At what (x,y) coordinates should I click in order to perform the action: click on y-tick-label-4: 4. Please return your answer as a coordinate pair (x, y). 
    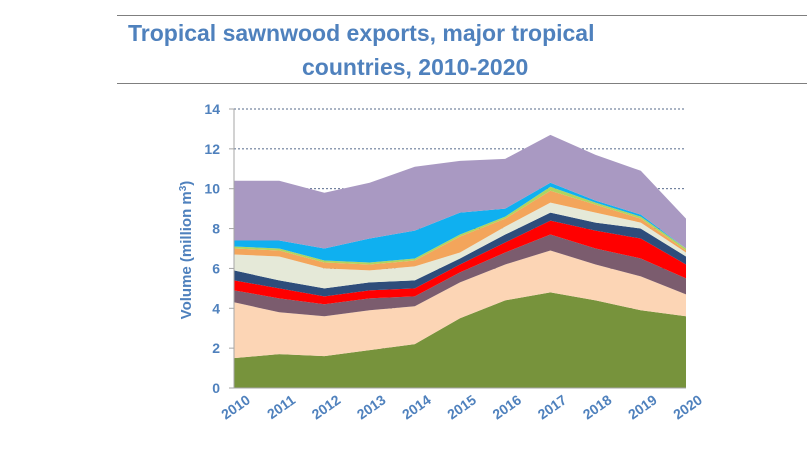
    Looking at the image, I should click on (216, 308).